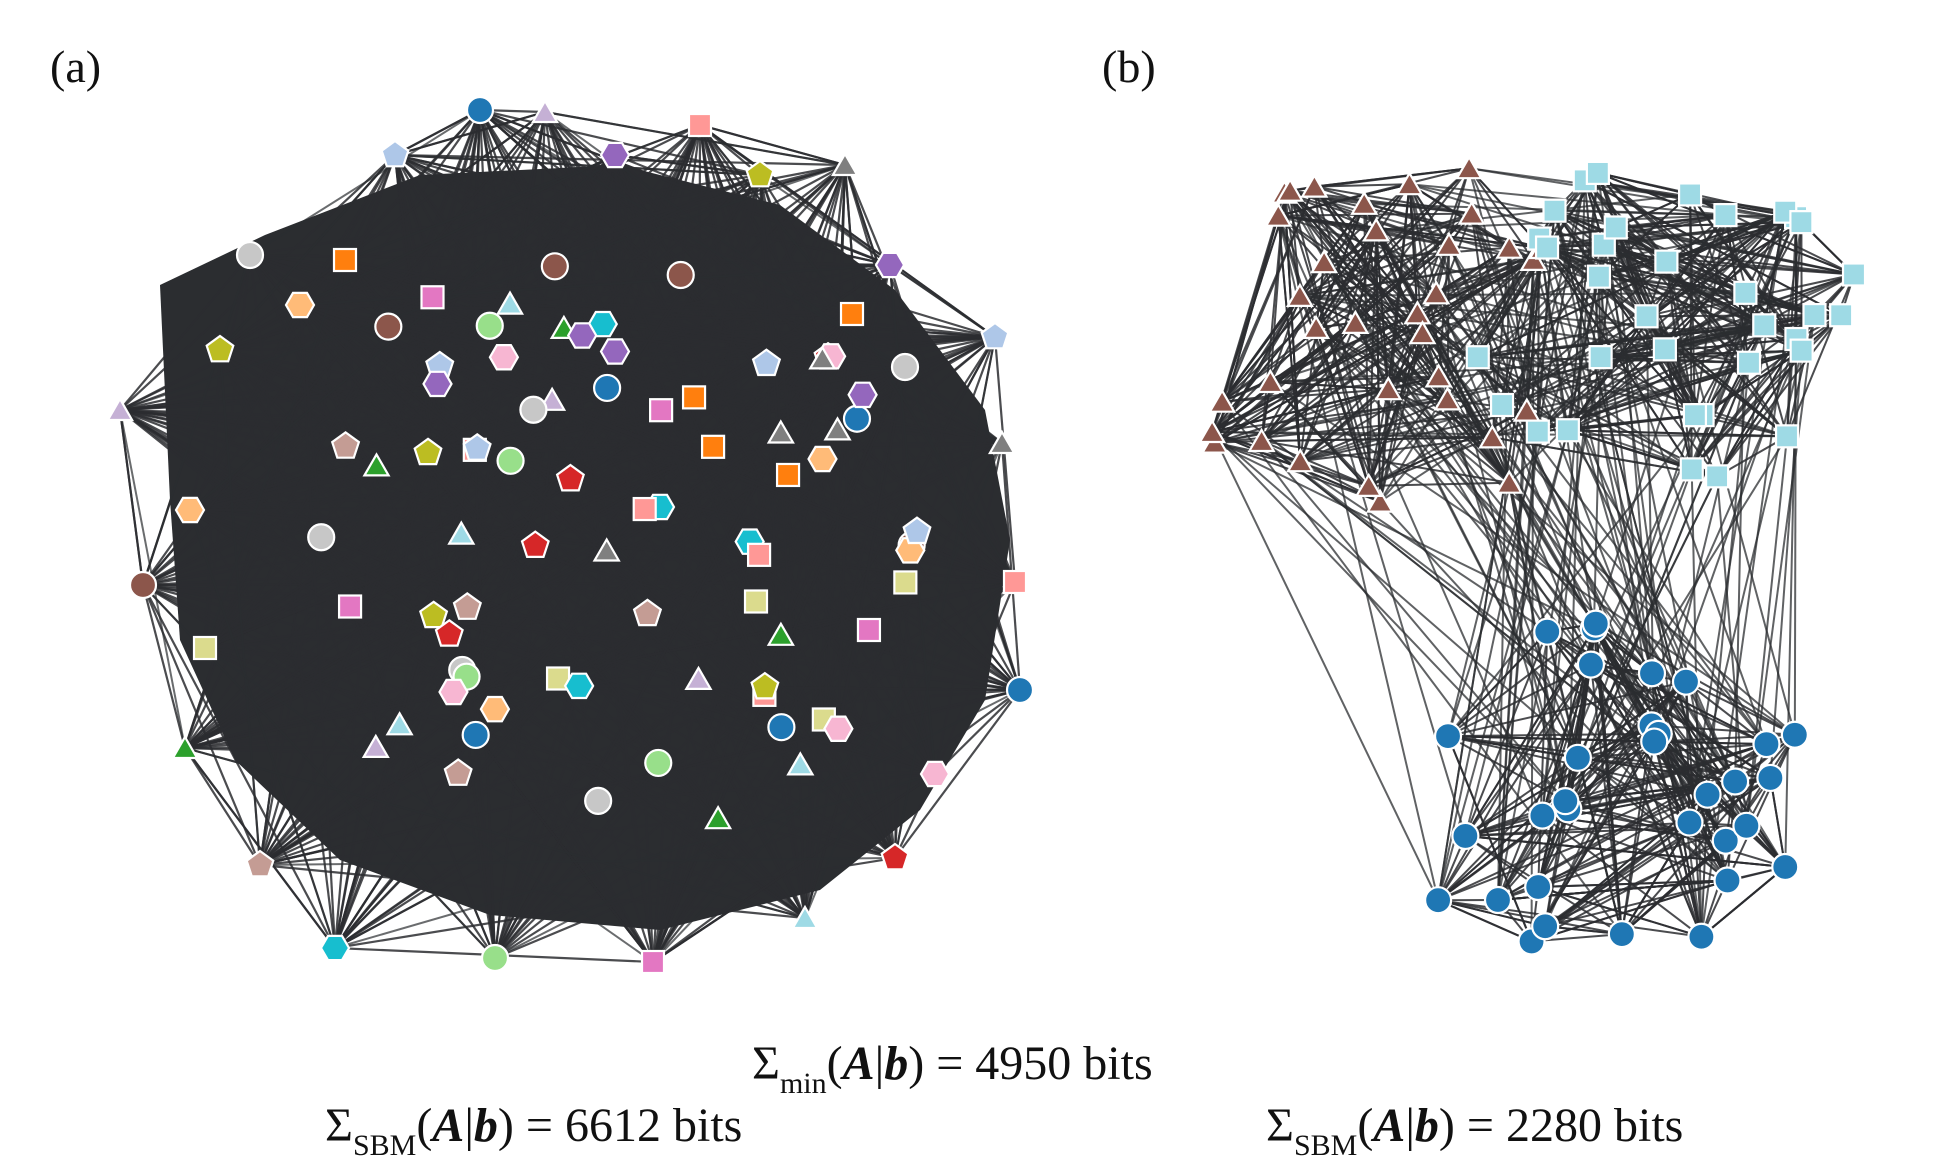 This screenshot has width=1938, height=1176. I want to click on partition-symbol: b, so click(1426, 1125).